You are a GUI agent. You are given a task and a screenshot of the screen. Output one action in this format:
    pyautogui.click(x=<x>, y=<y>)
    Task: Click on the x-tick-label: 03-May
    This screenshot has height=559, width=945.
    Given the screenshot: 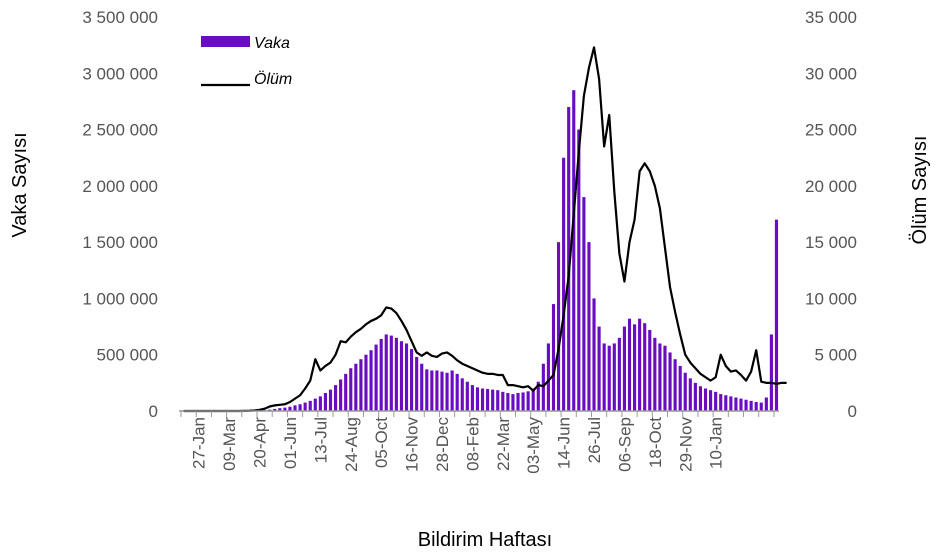 What is the action you would take?
    pyautogui.click(x=533, y=445)
    